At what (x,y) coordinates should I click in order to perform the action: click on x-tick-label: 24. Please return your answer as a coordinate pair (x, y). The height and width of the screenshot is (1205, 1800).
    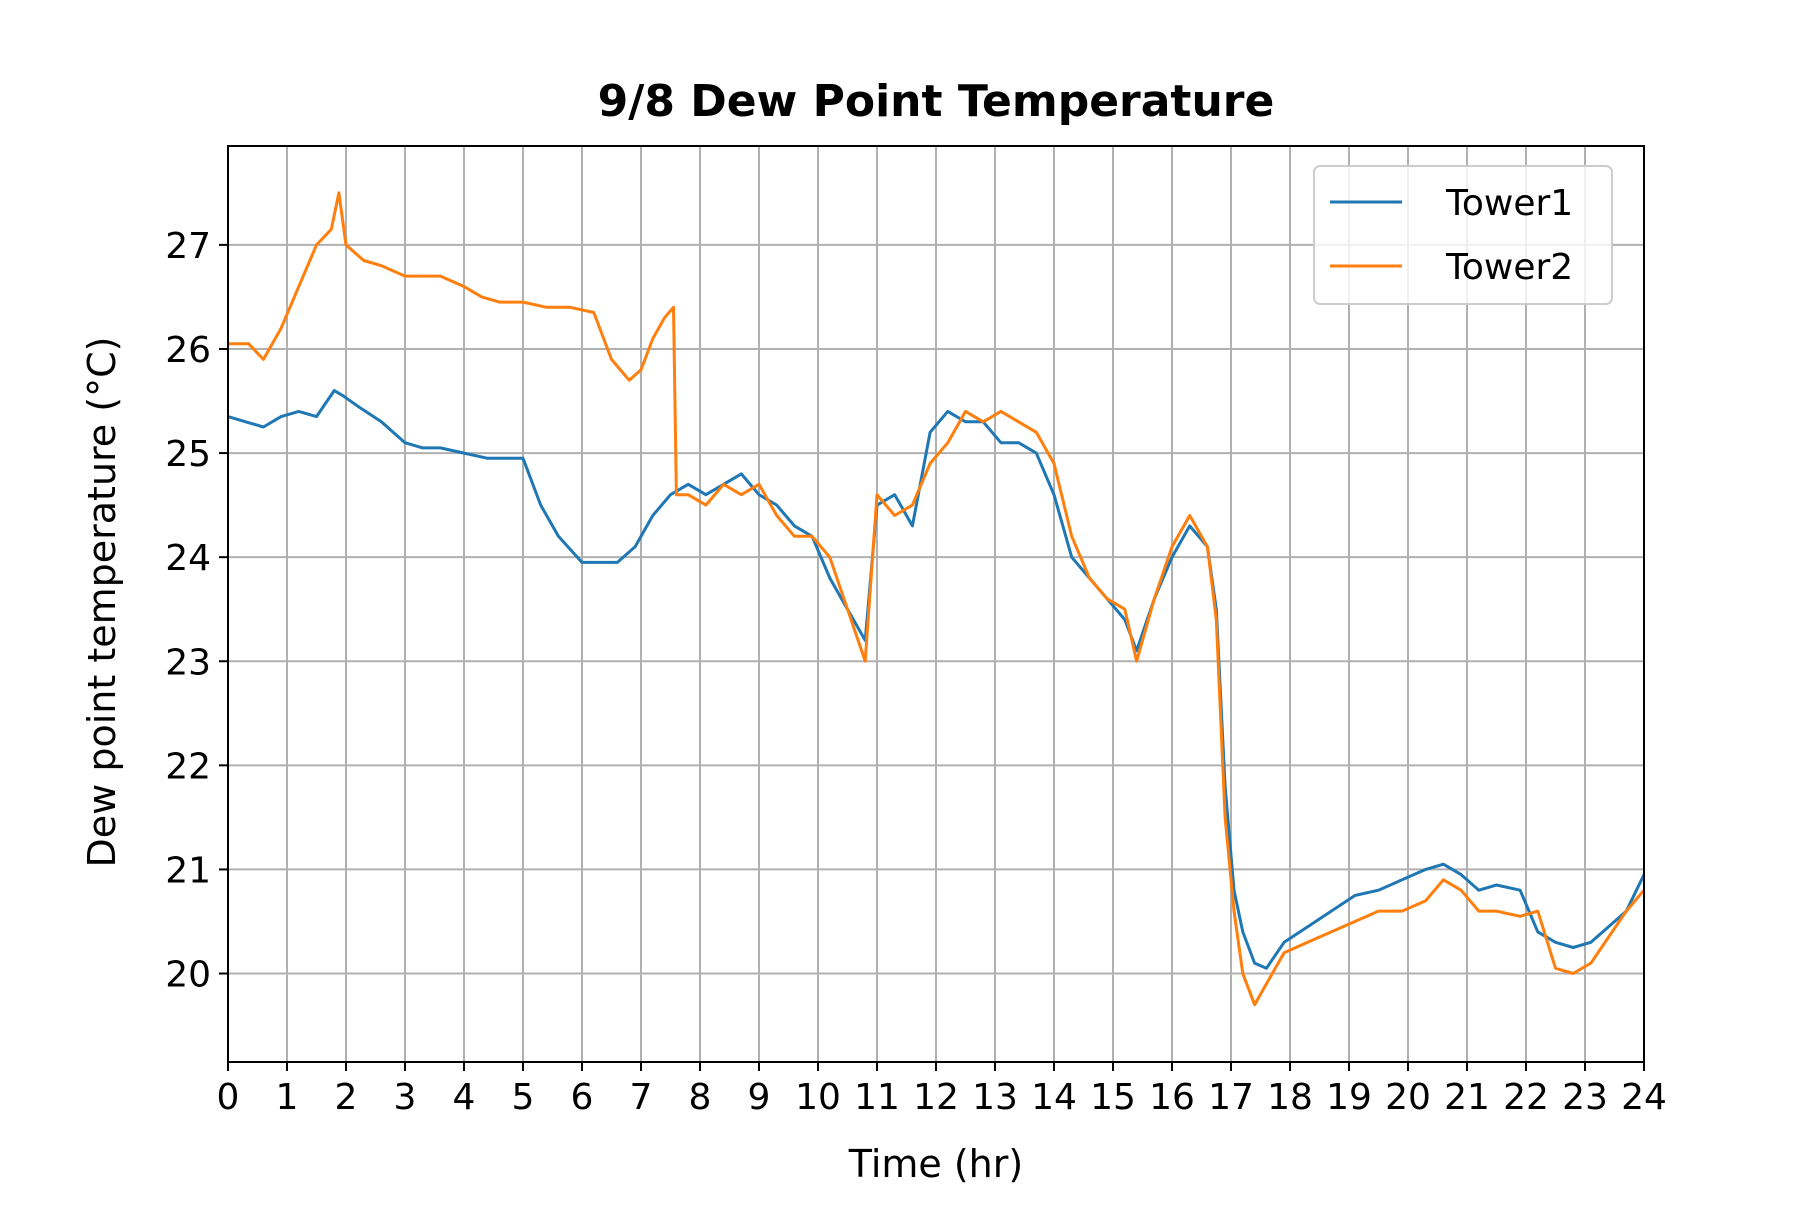
    Looking at the image, I should click on (1644, 1097).